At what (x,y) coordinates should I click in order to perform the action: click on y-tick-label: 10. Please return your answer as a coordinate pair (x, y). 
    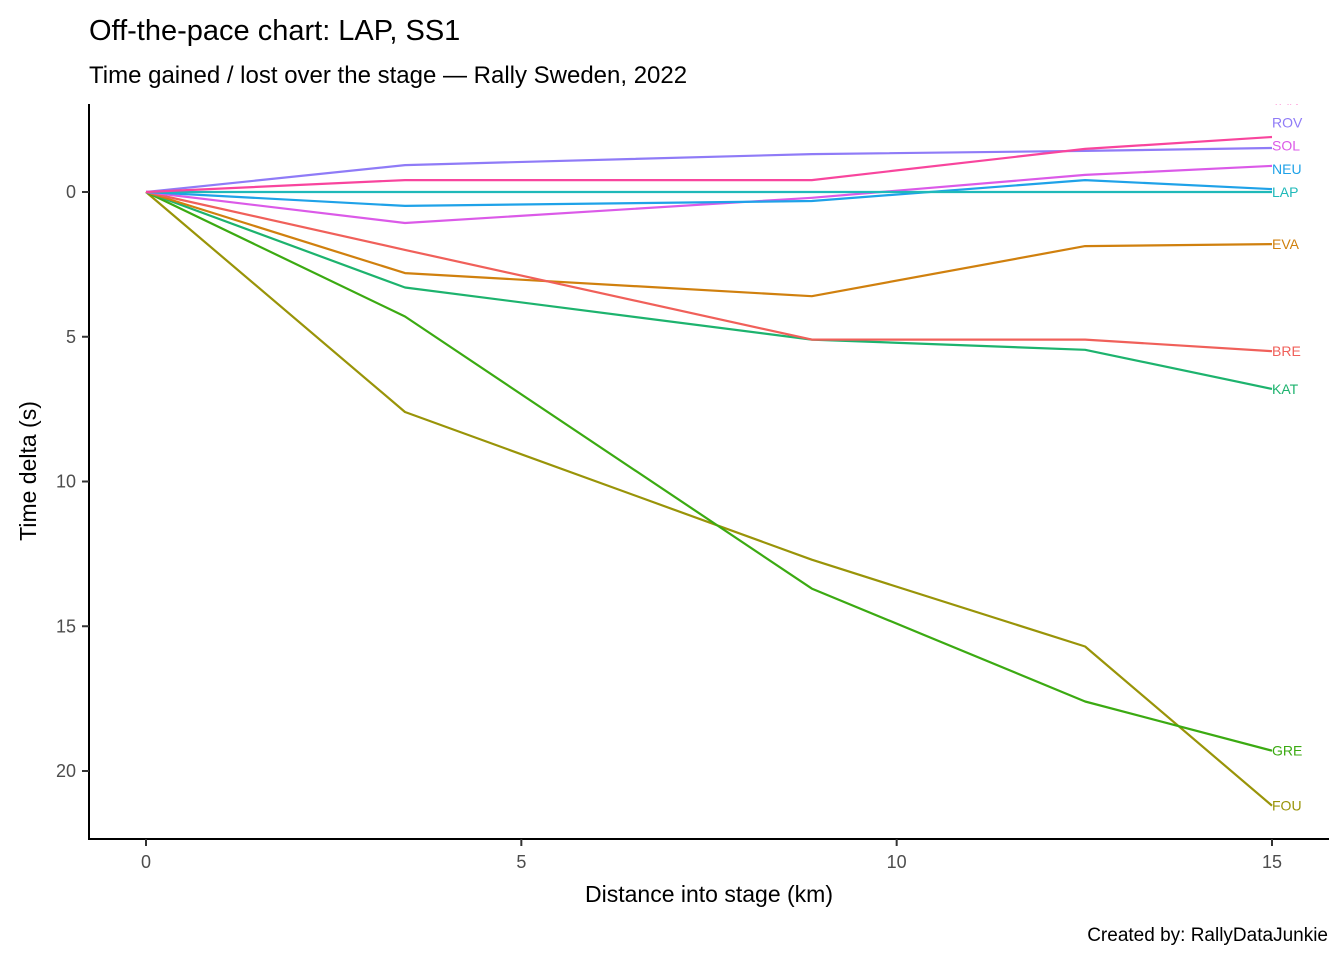
    Looking at the image, I should click on (66, 482).